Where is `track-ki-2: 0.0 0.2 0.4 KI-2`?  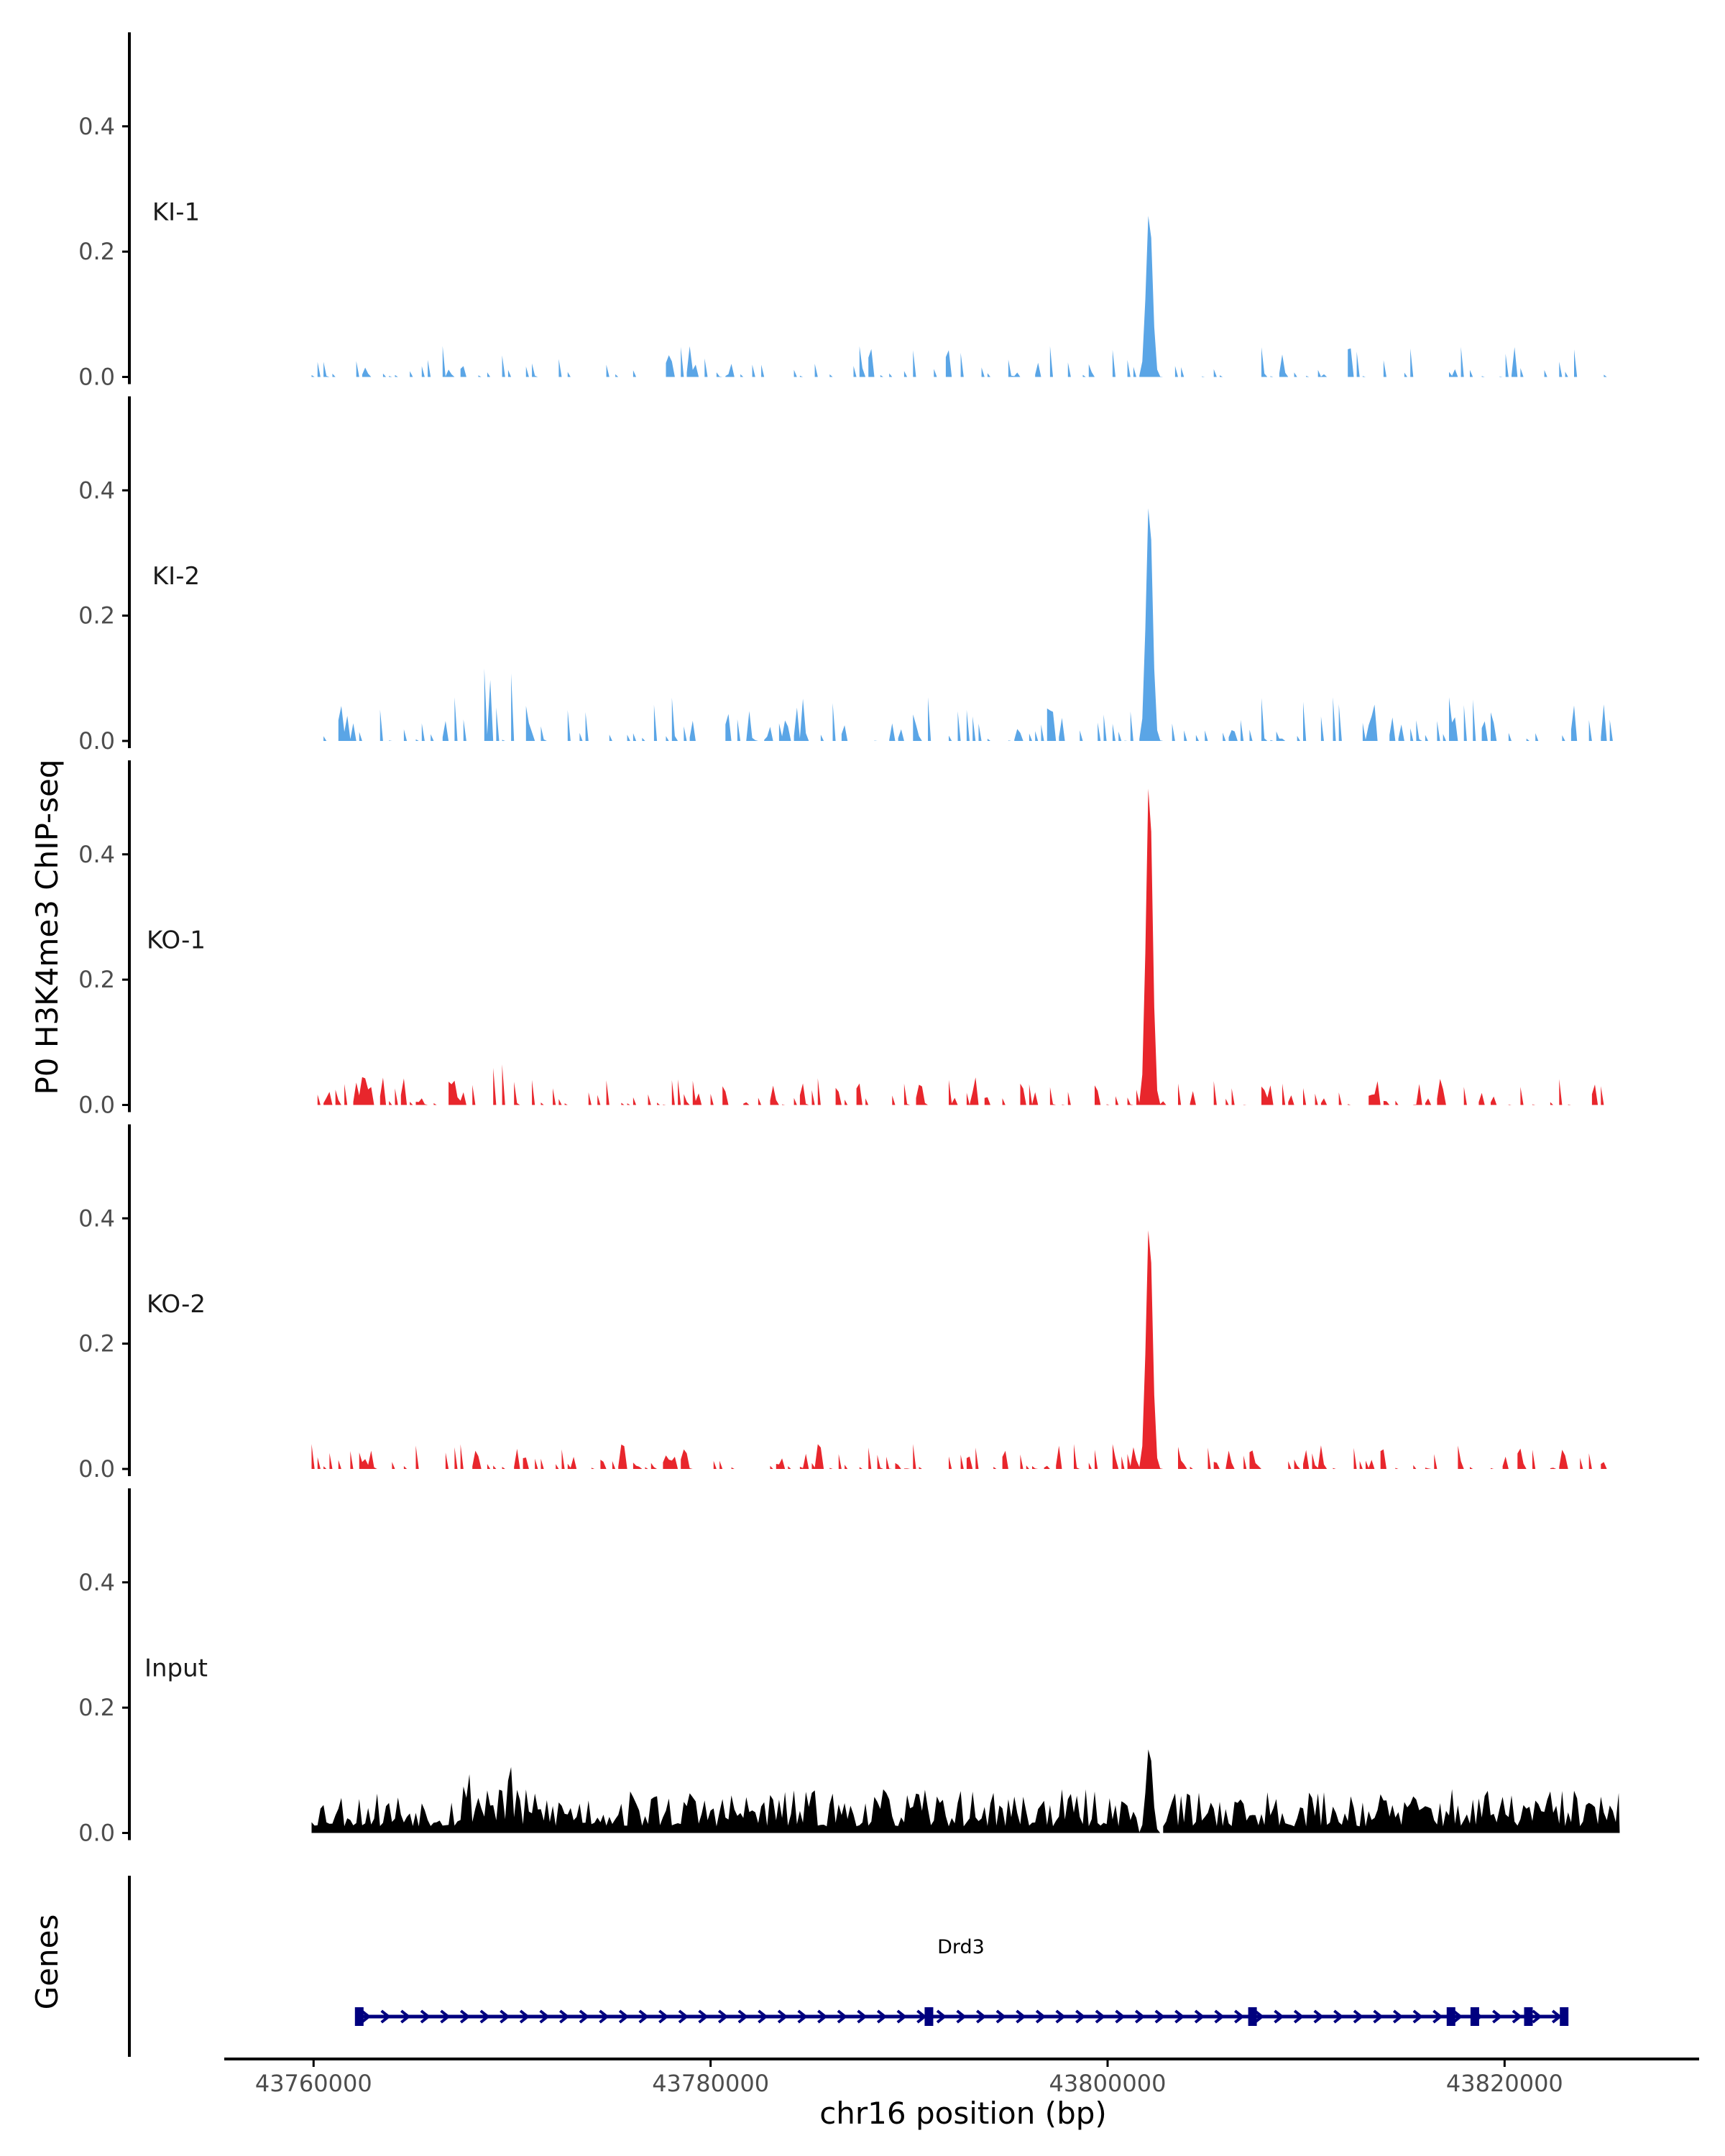 track-ki-2: 0.0 0.2 0.4 KI-2 is located at coordinates (845, 575).